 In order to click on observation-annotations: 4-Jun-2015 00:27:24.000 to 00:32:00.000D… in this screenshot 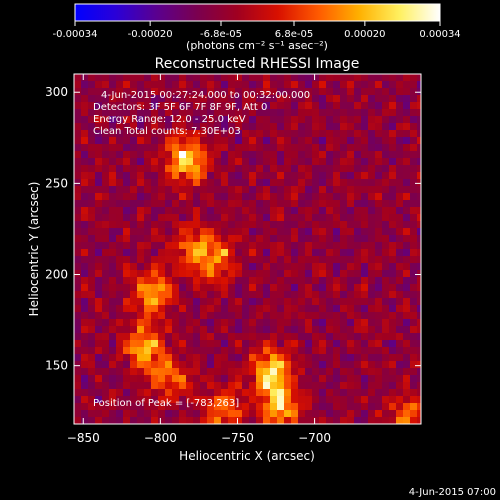, I will do `click(201, 113)`.